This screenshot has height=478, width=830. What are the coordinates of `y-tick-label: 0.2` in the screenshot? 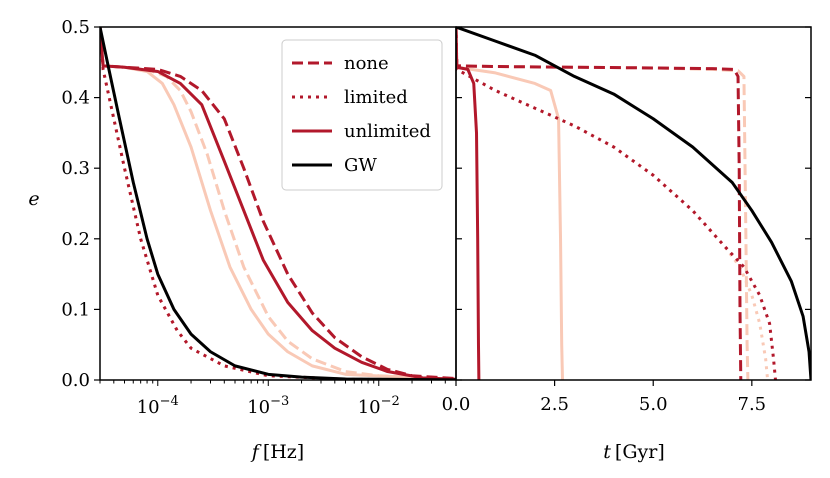 It's located at (75, 239).